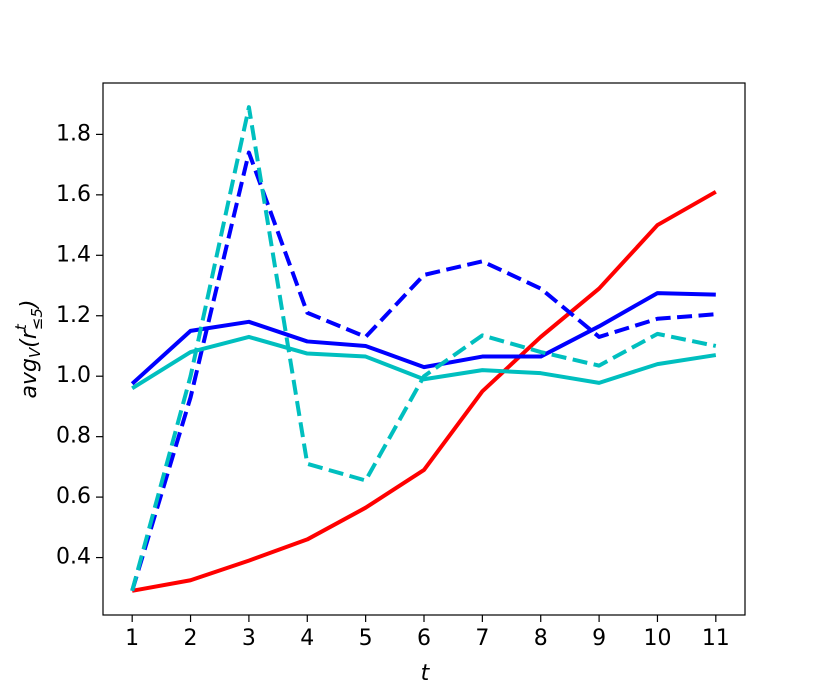 This screenshot has width=830, height=692. Describe the element at coordinates (29, 378) in the screenshot. I see `y-label-part: avg` at that location.